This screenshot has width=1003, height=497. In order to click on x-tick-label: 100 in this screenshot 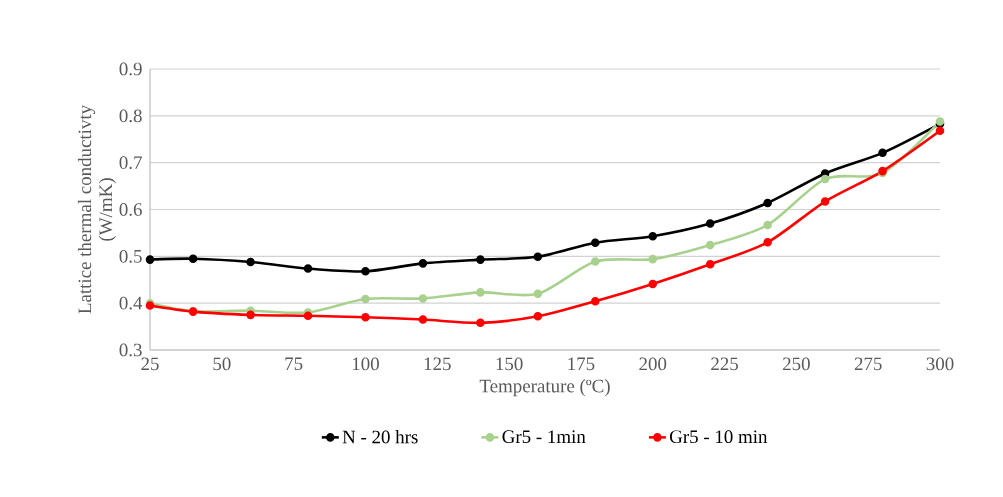, I will do `click(365, 364)`.